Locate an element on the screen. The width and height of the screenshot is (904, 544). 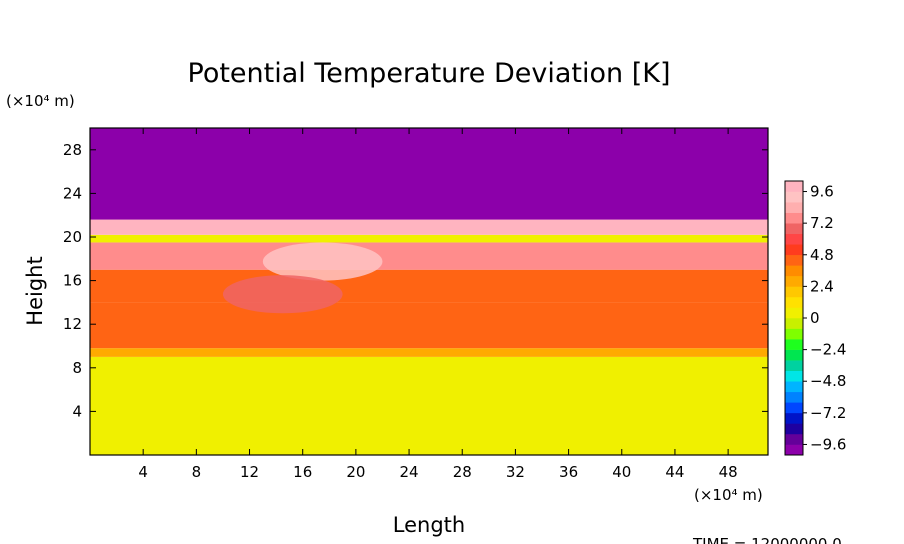
x-axis-label: Length is located at coordinates (429, 525).